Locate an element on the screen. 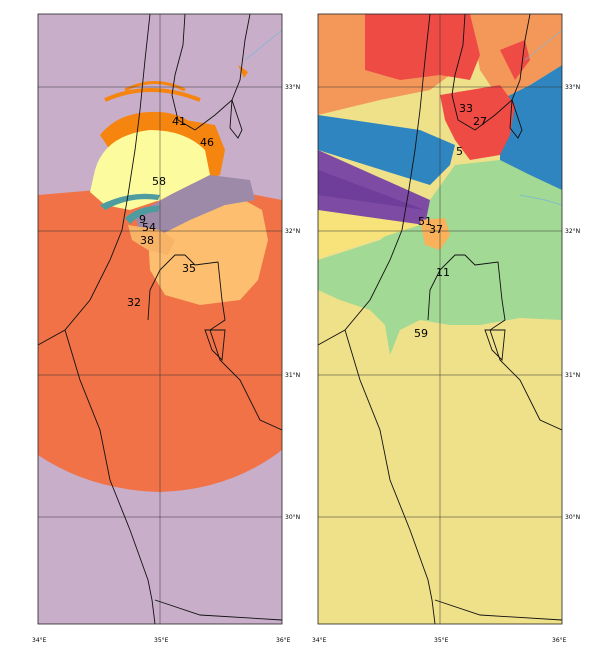  left-label-9: 9 is located at coordinates (142, 219).